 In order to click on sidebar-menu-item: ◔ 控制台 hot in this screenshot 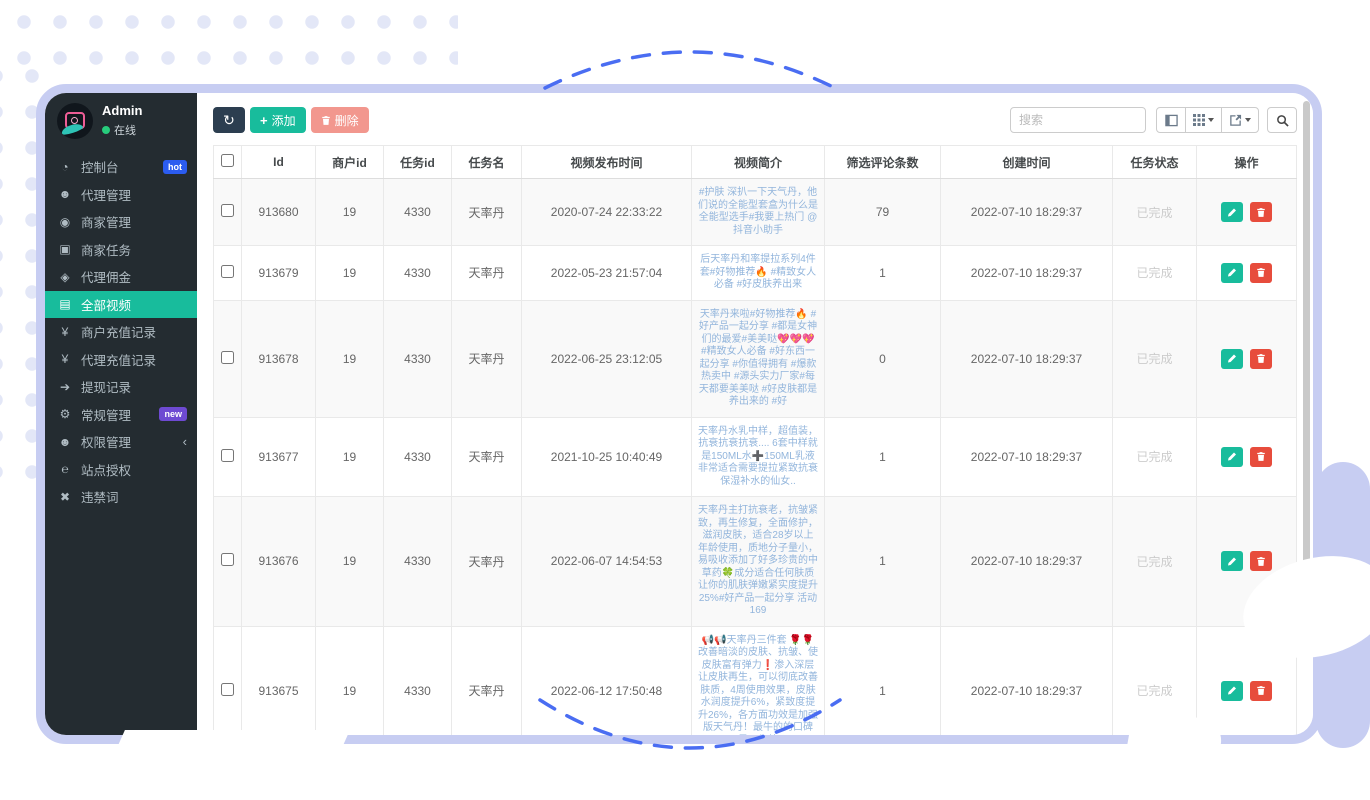, I will do `click(121, 167)`.